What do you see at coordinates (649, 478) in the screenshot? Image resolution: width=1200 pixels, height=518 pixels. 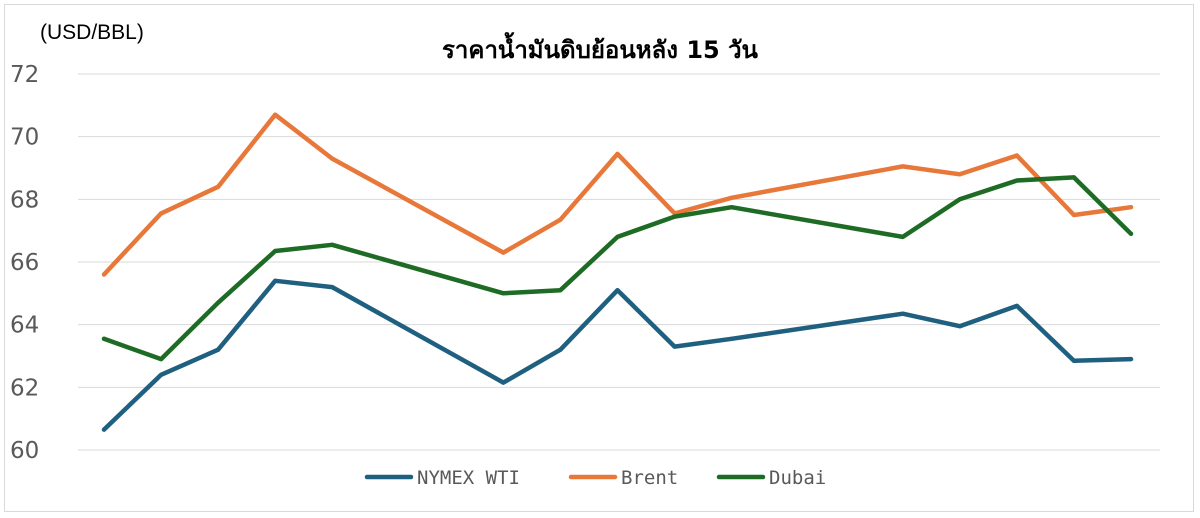 I see `legend-label: Brent` at bounding box center [649, 478].